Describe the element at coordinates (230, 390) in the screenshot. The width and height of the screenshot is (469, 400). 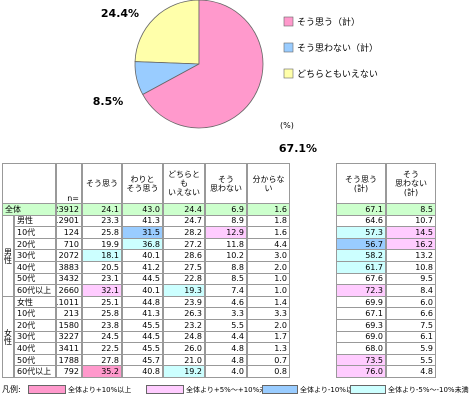
I see `legend-label: 全体より+5%～+10%未満` at that location.